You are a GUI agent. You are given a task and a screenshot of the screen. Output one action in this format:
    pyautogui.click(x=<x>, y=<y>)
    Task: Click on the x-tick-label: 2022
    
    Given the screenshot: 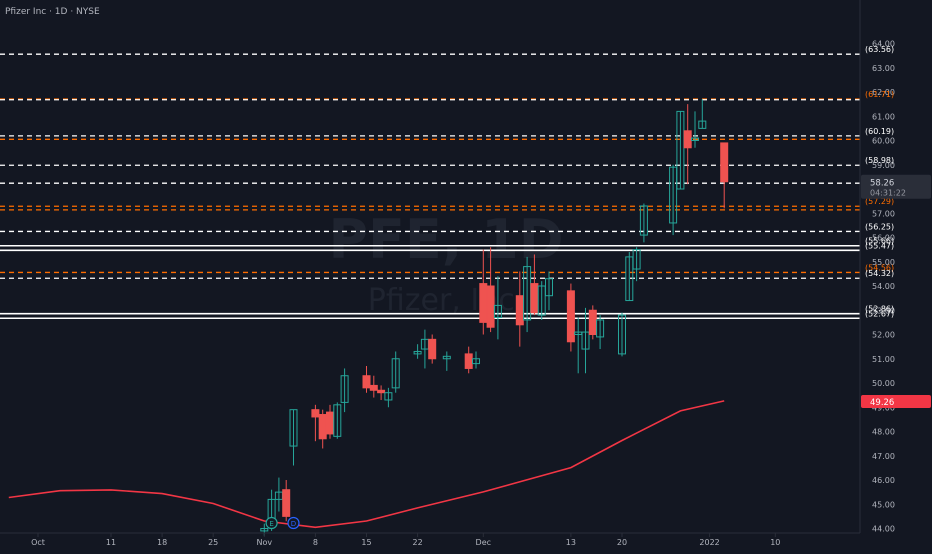 What is the action you would take?
    pyautogui.click(x=709, y=542)
    